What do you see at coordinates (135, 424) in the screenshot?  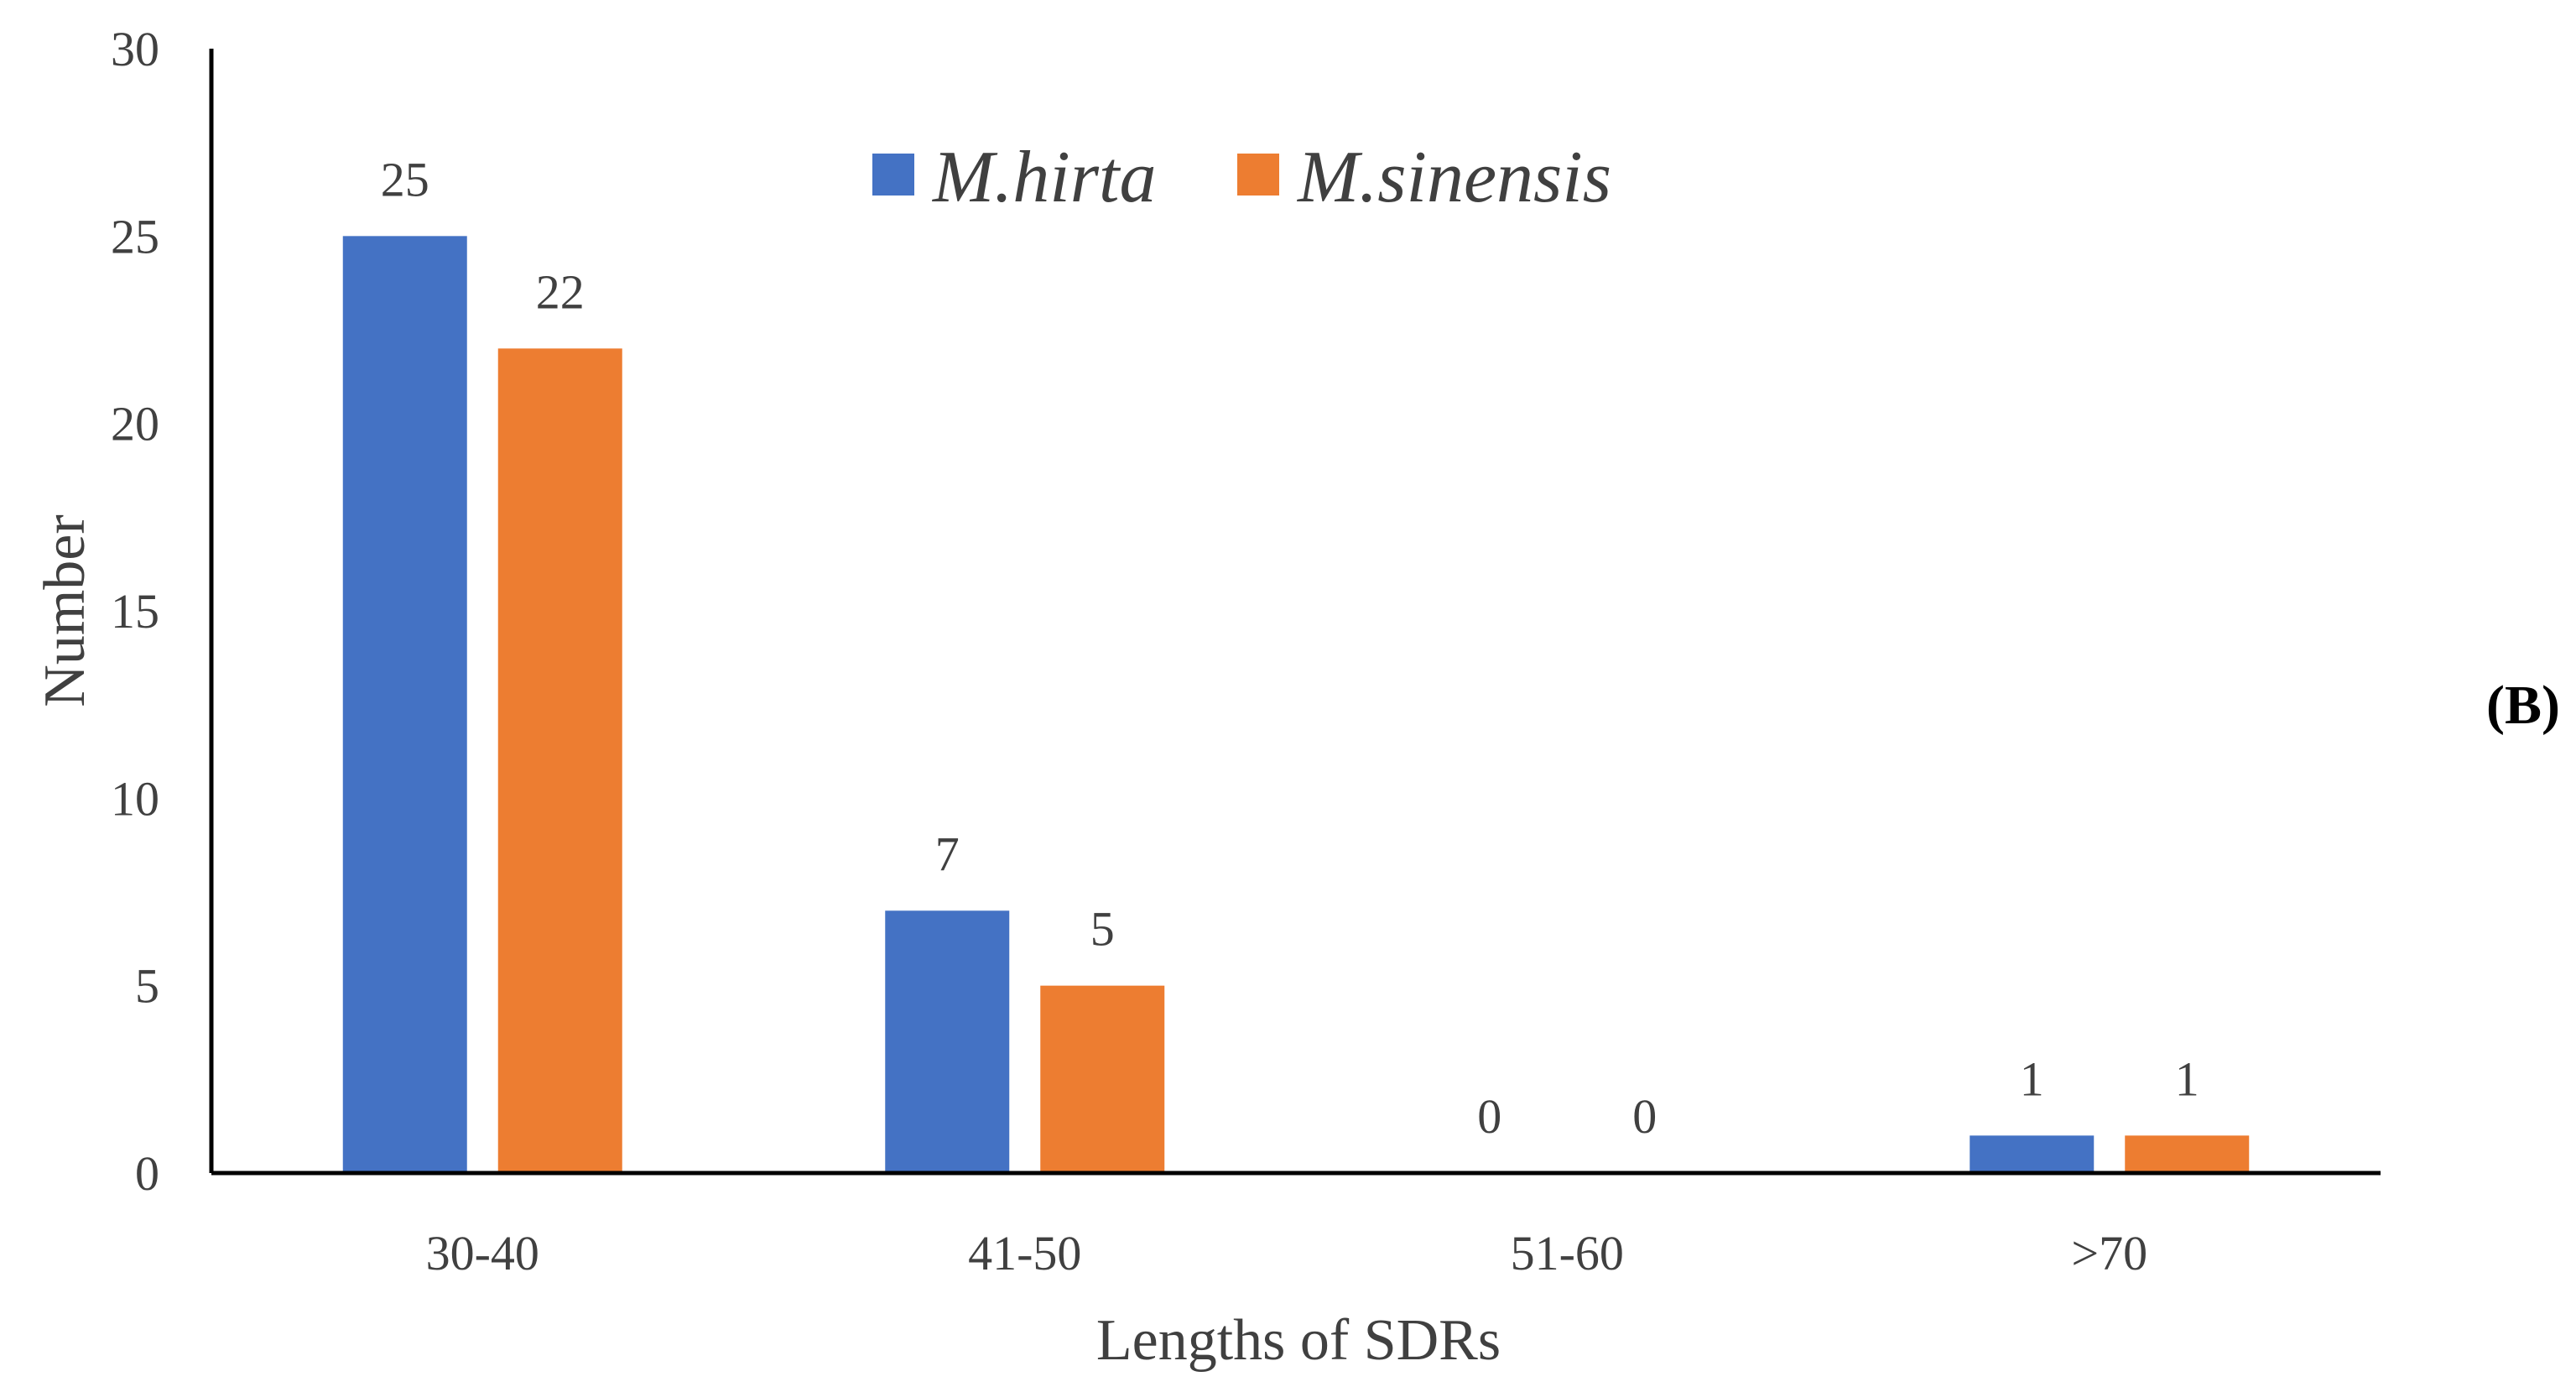 I see `y-tick-label: 20` at bounding box center [135, 424].